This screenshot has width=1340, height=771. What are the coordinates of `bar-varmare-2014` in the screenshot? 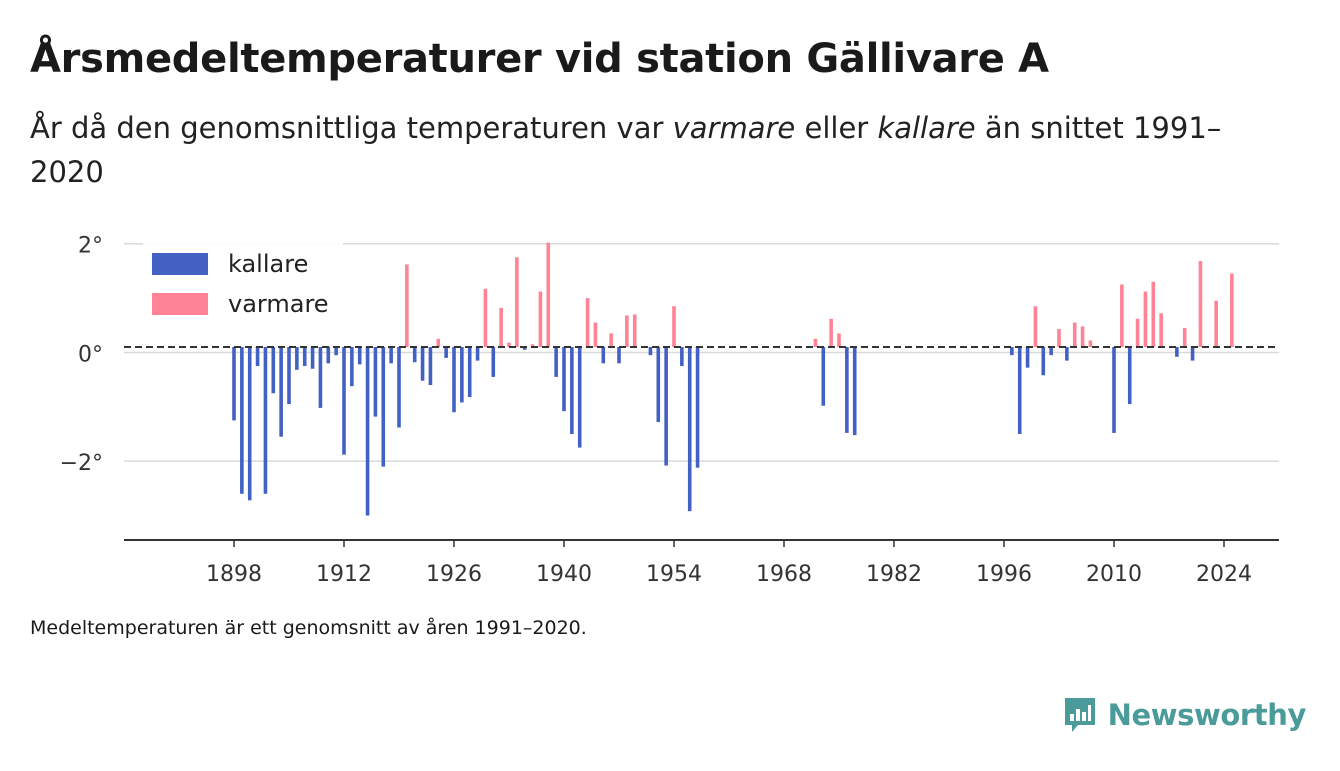 It's located at (1145, 319).